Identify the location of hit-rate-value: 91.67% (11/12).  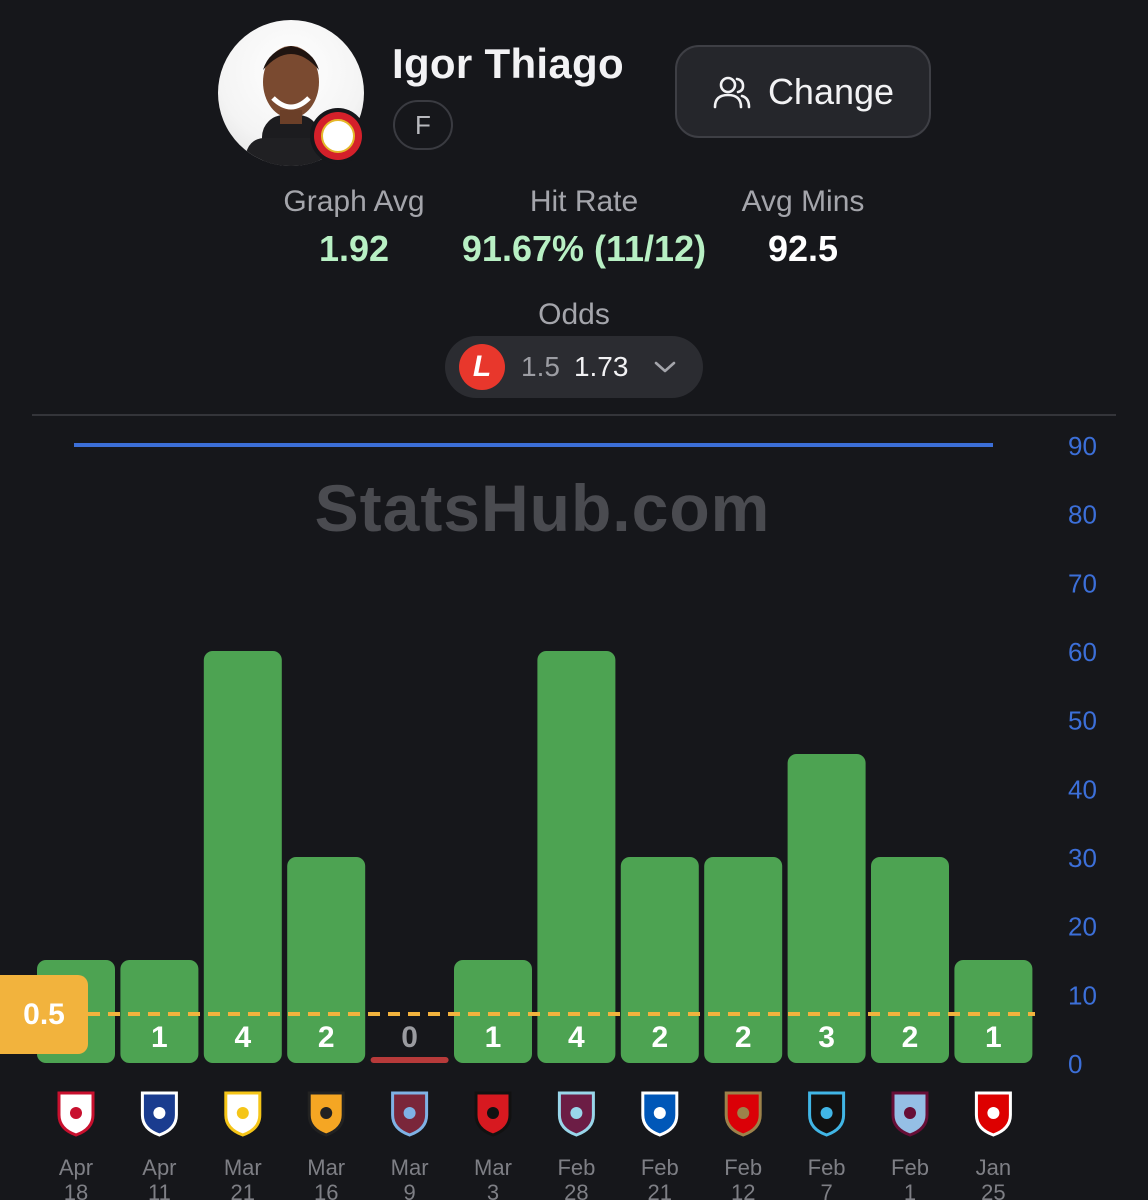
(584, 248).